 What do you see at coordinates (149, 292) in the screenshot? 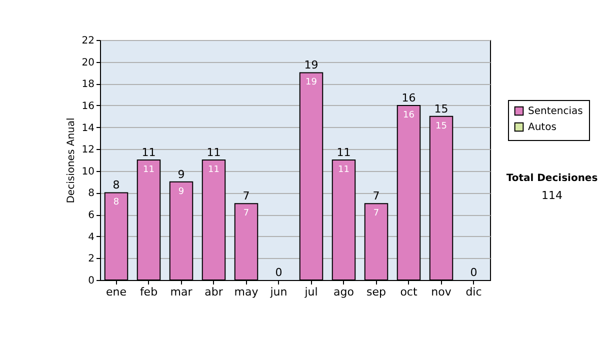
I see `x-tick-label: feb` at bounding box center [149, 292].